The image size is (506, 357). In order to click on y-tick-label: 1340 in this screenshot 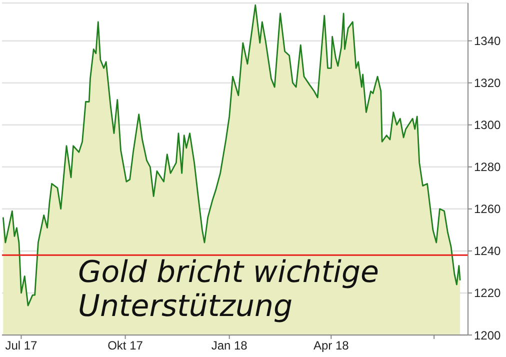, I will do `click(488, 41)`.